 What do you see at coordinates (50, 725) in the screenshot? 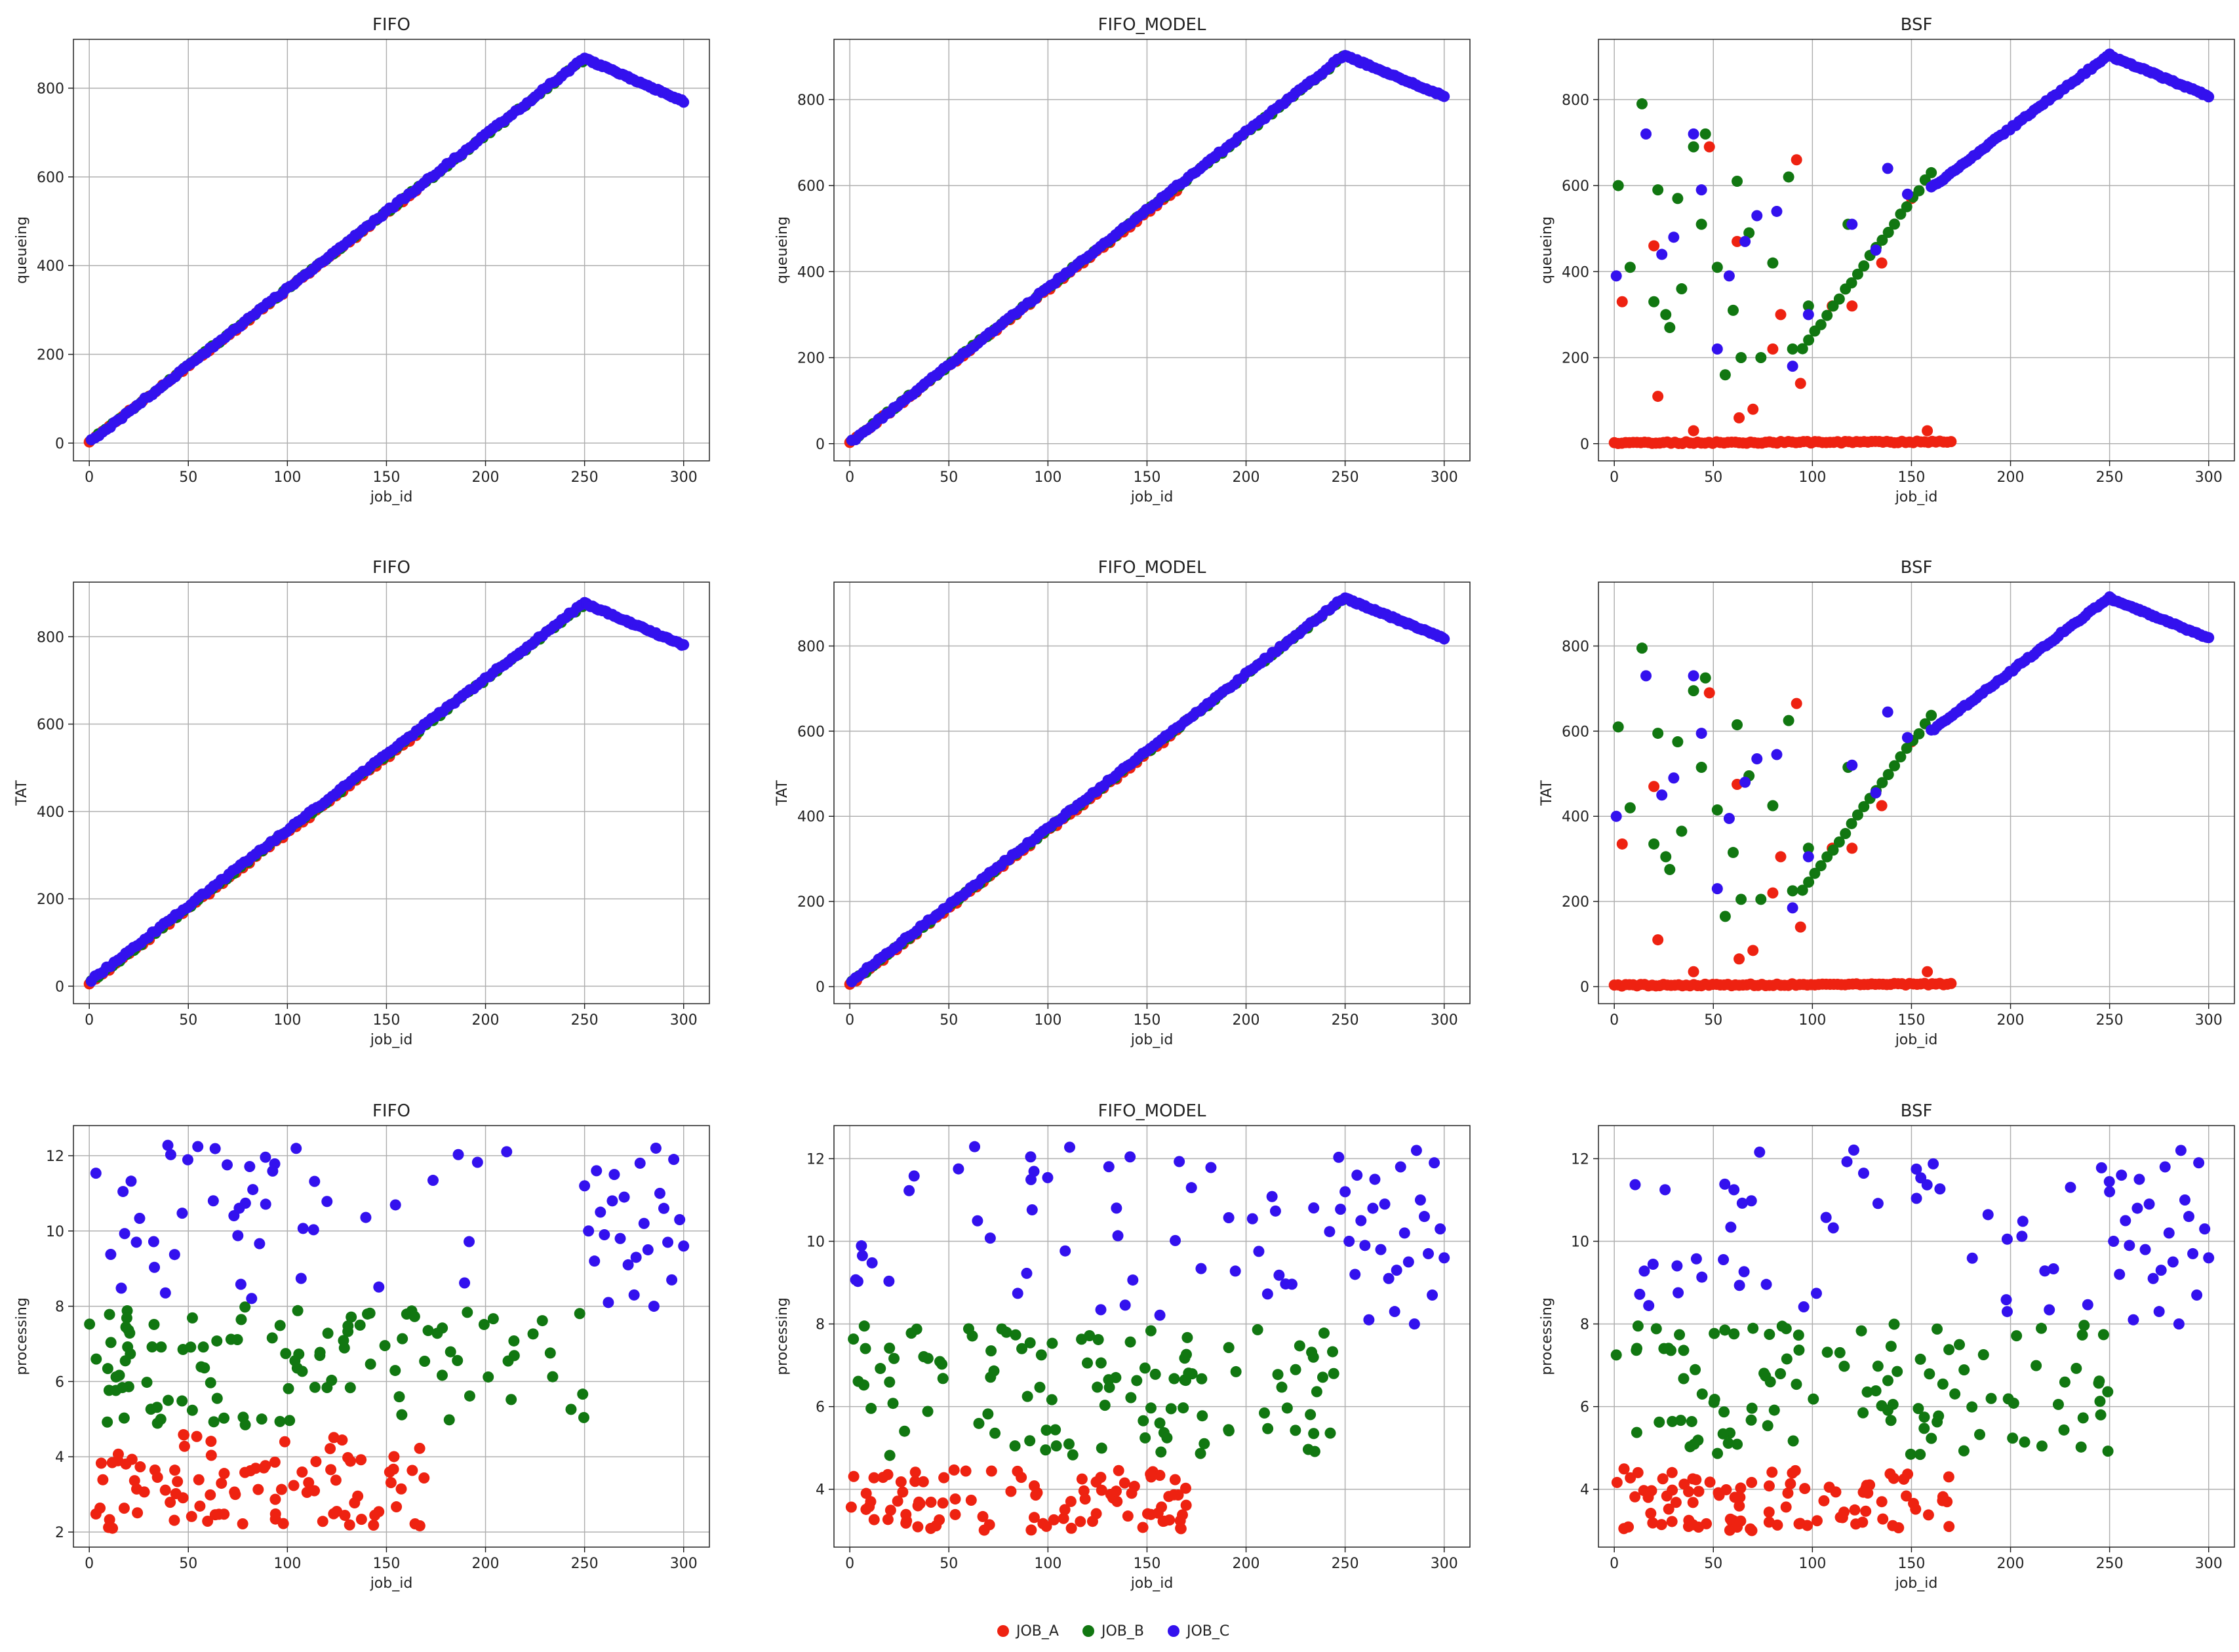
I see `y-tick-label: 600` at bounding box center [50, 725].